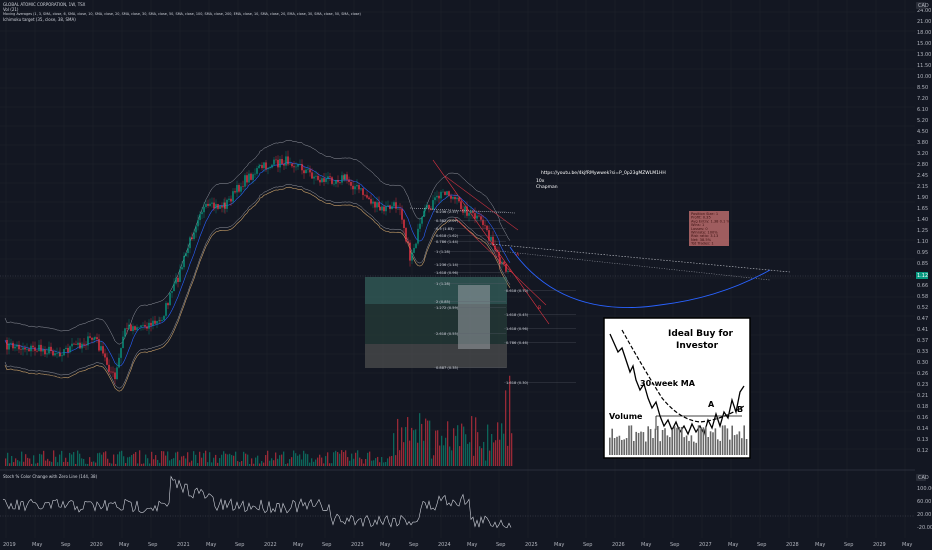 This screenshot has width=932, height=550. I want to click on time-axis-label: 2020, so click(96, 545).